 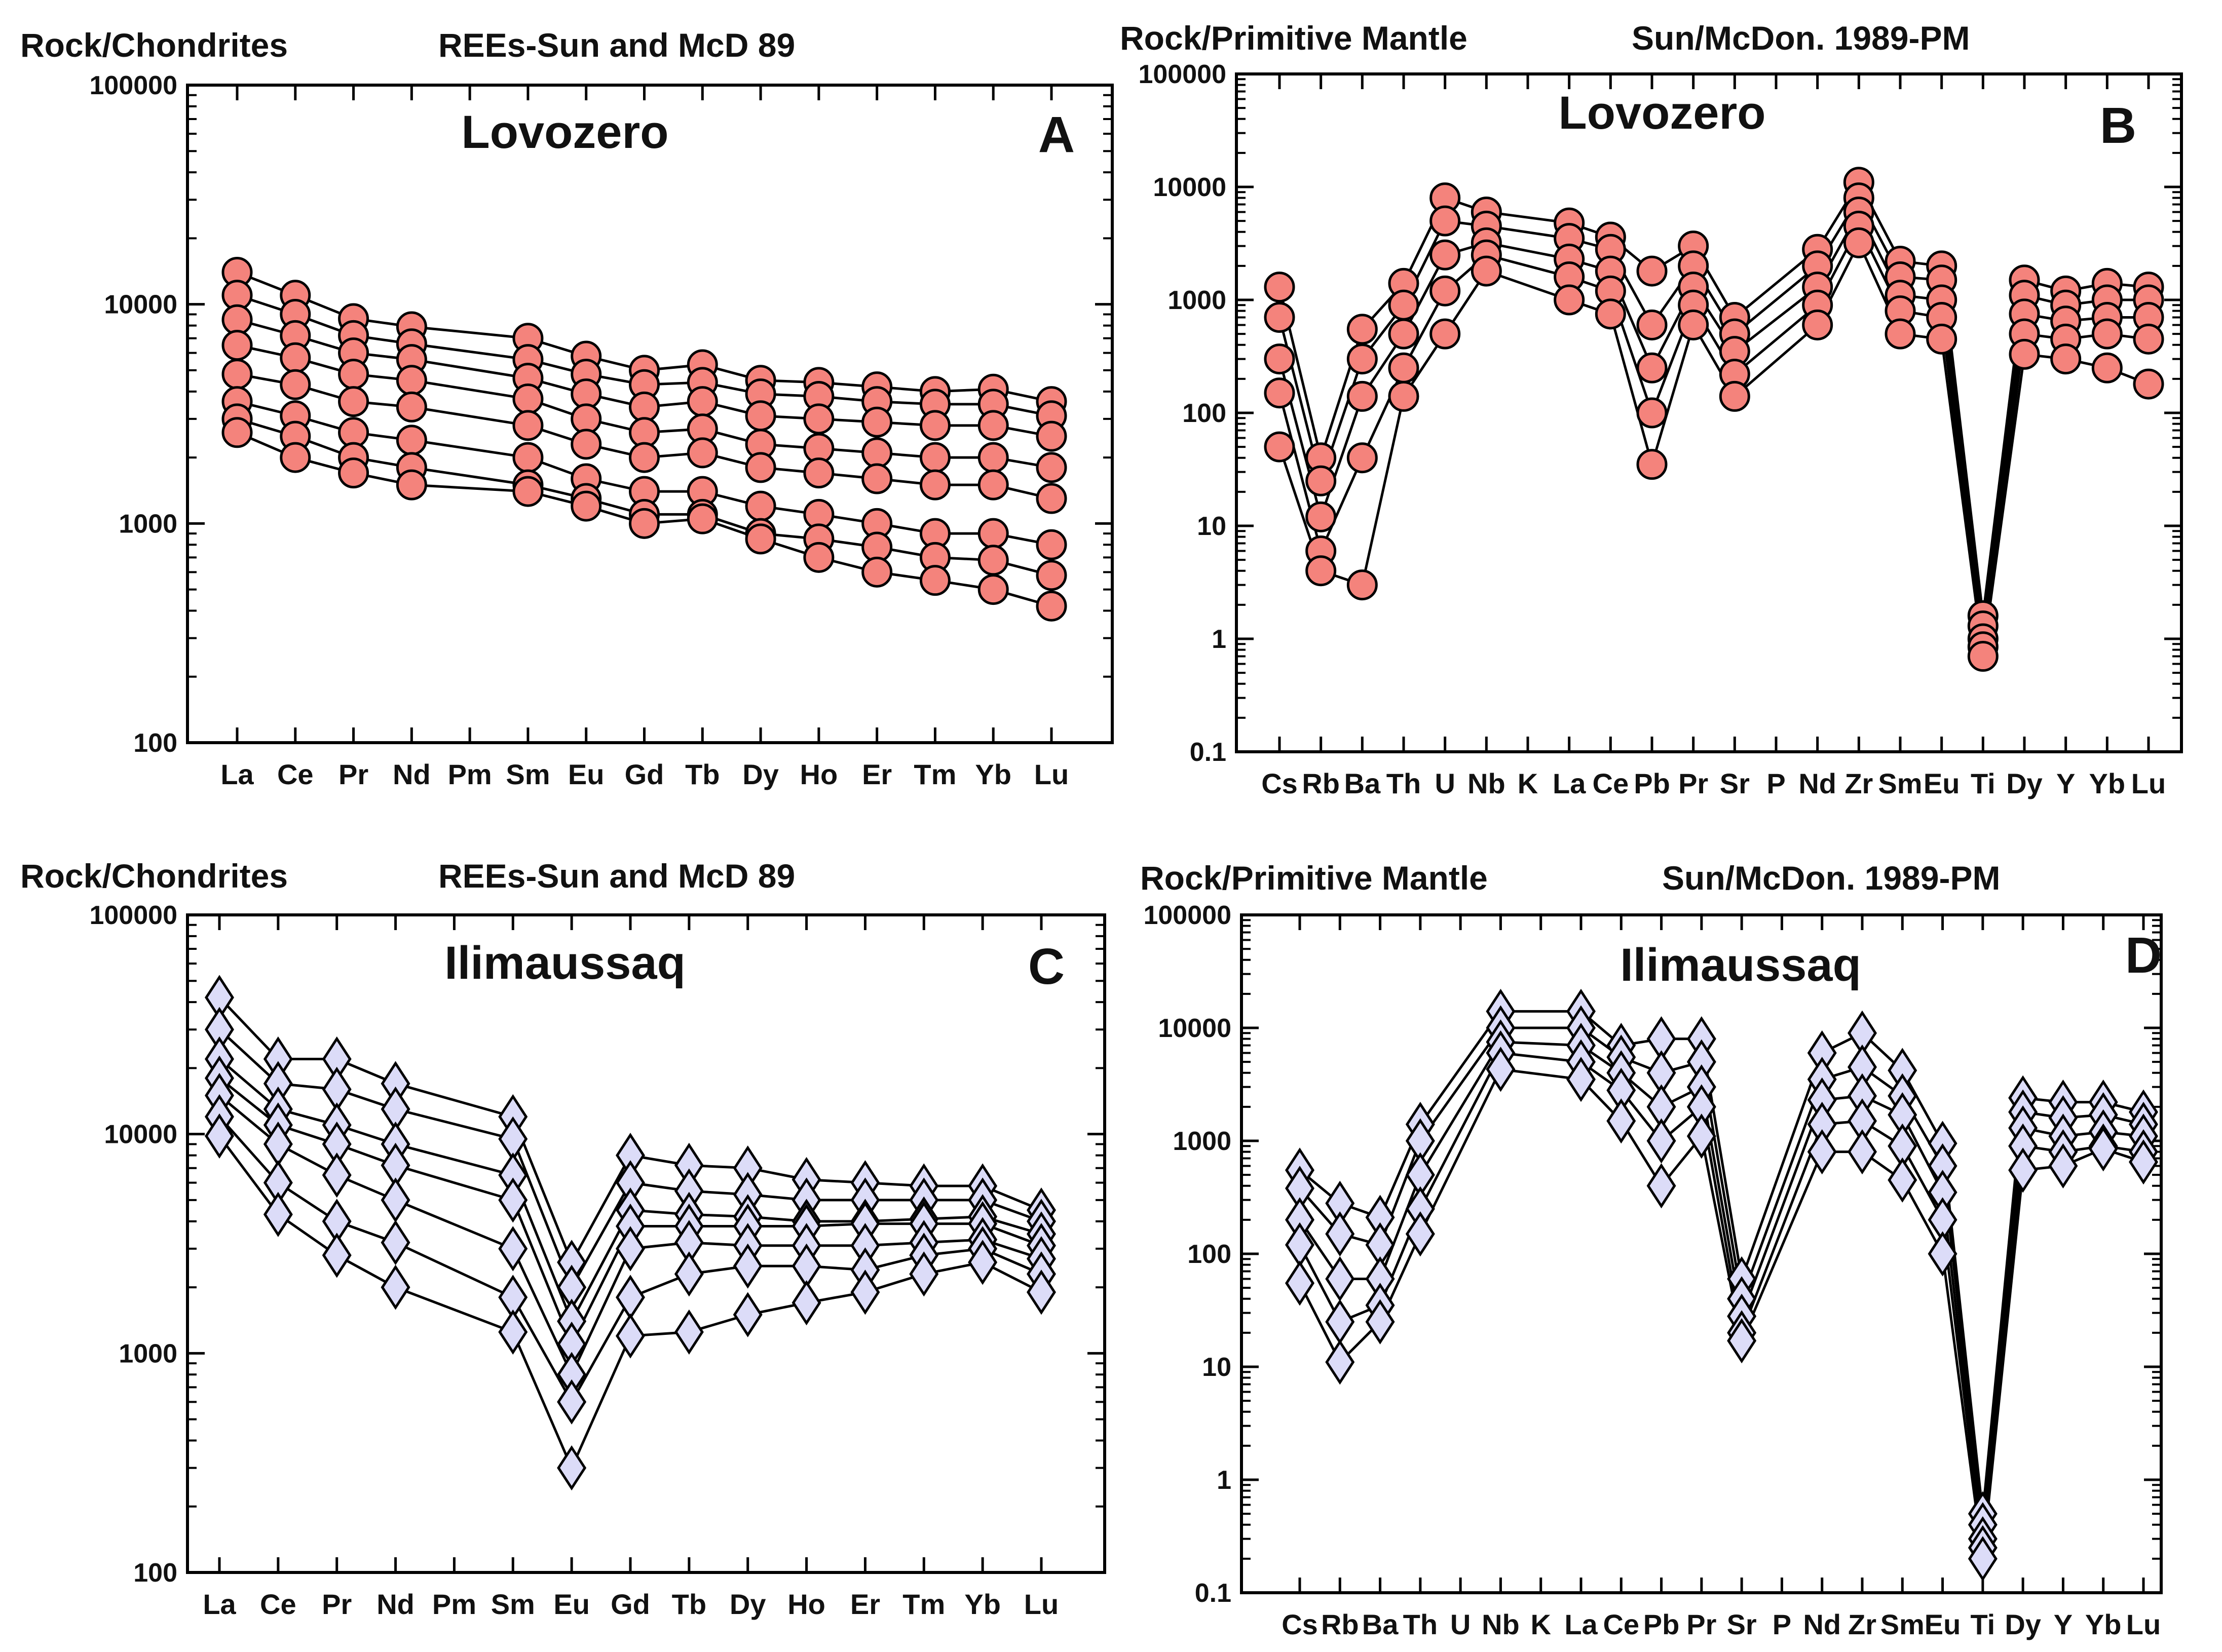 I want to click on panel-a-point-s8-dy, so click(x=760, y=539).